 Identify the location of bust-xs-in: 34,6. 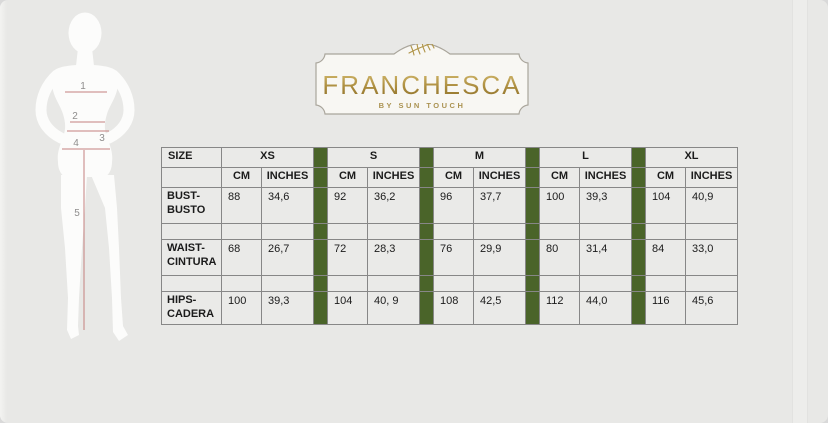
(287, 205).